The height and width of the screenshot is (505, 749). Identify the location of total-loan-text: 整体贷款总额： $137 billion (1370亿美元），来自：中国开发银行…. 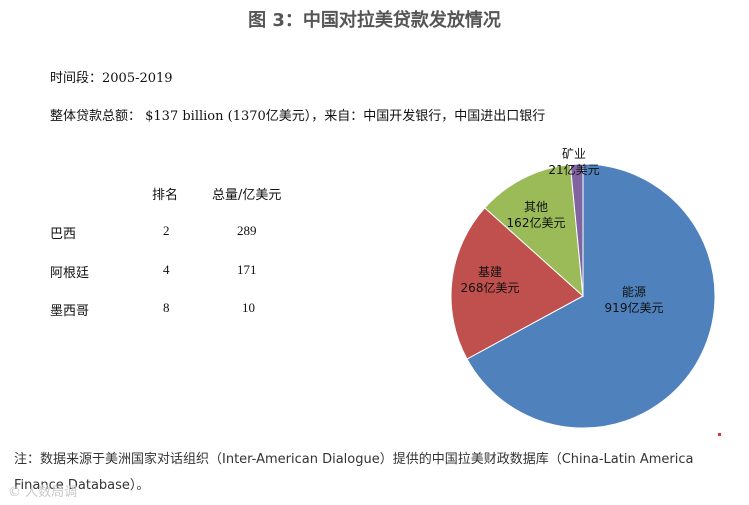
(298, 116).